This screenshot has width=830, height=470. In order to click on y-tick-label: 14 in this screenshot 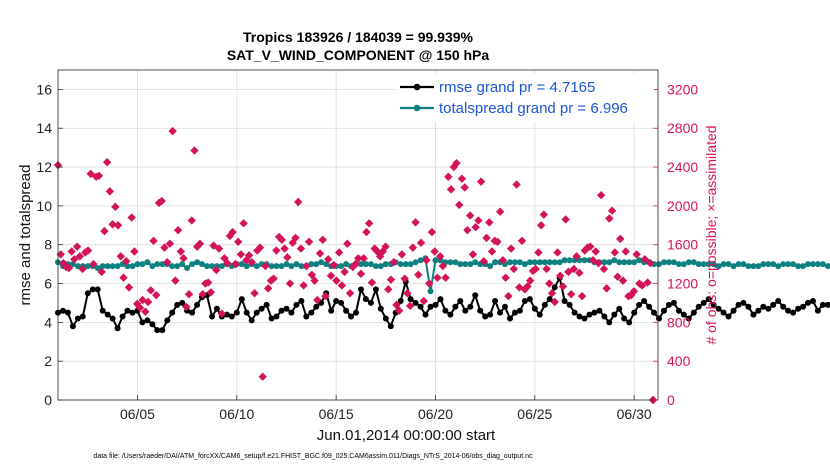, I will do `click(44, 128)`.